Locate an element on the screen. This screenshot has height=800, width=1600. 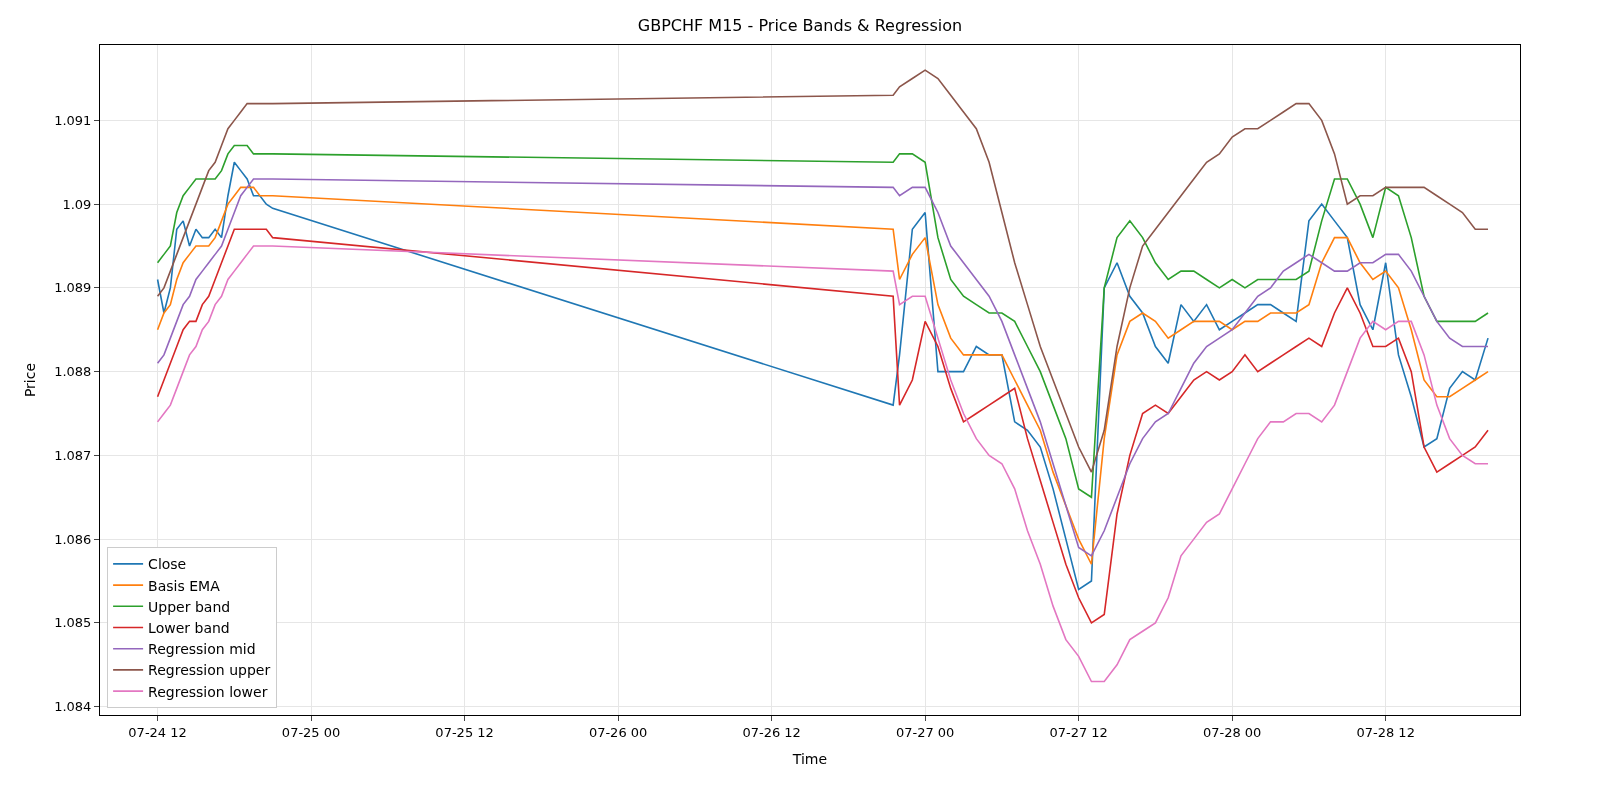
y-tick-label: 1.087 is located at coordinates (73, 455).